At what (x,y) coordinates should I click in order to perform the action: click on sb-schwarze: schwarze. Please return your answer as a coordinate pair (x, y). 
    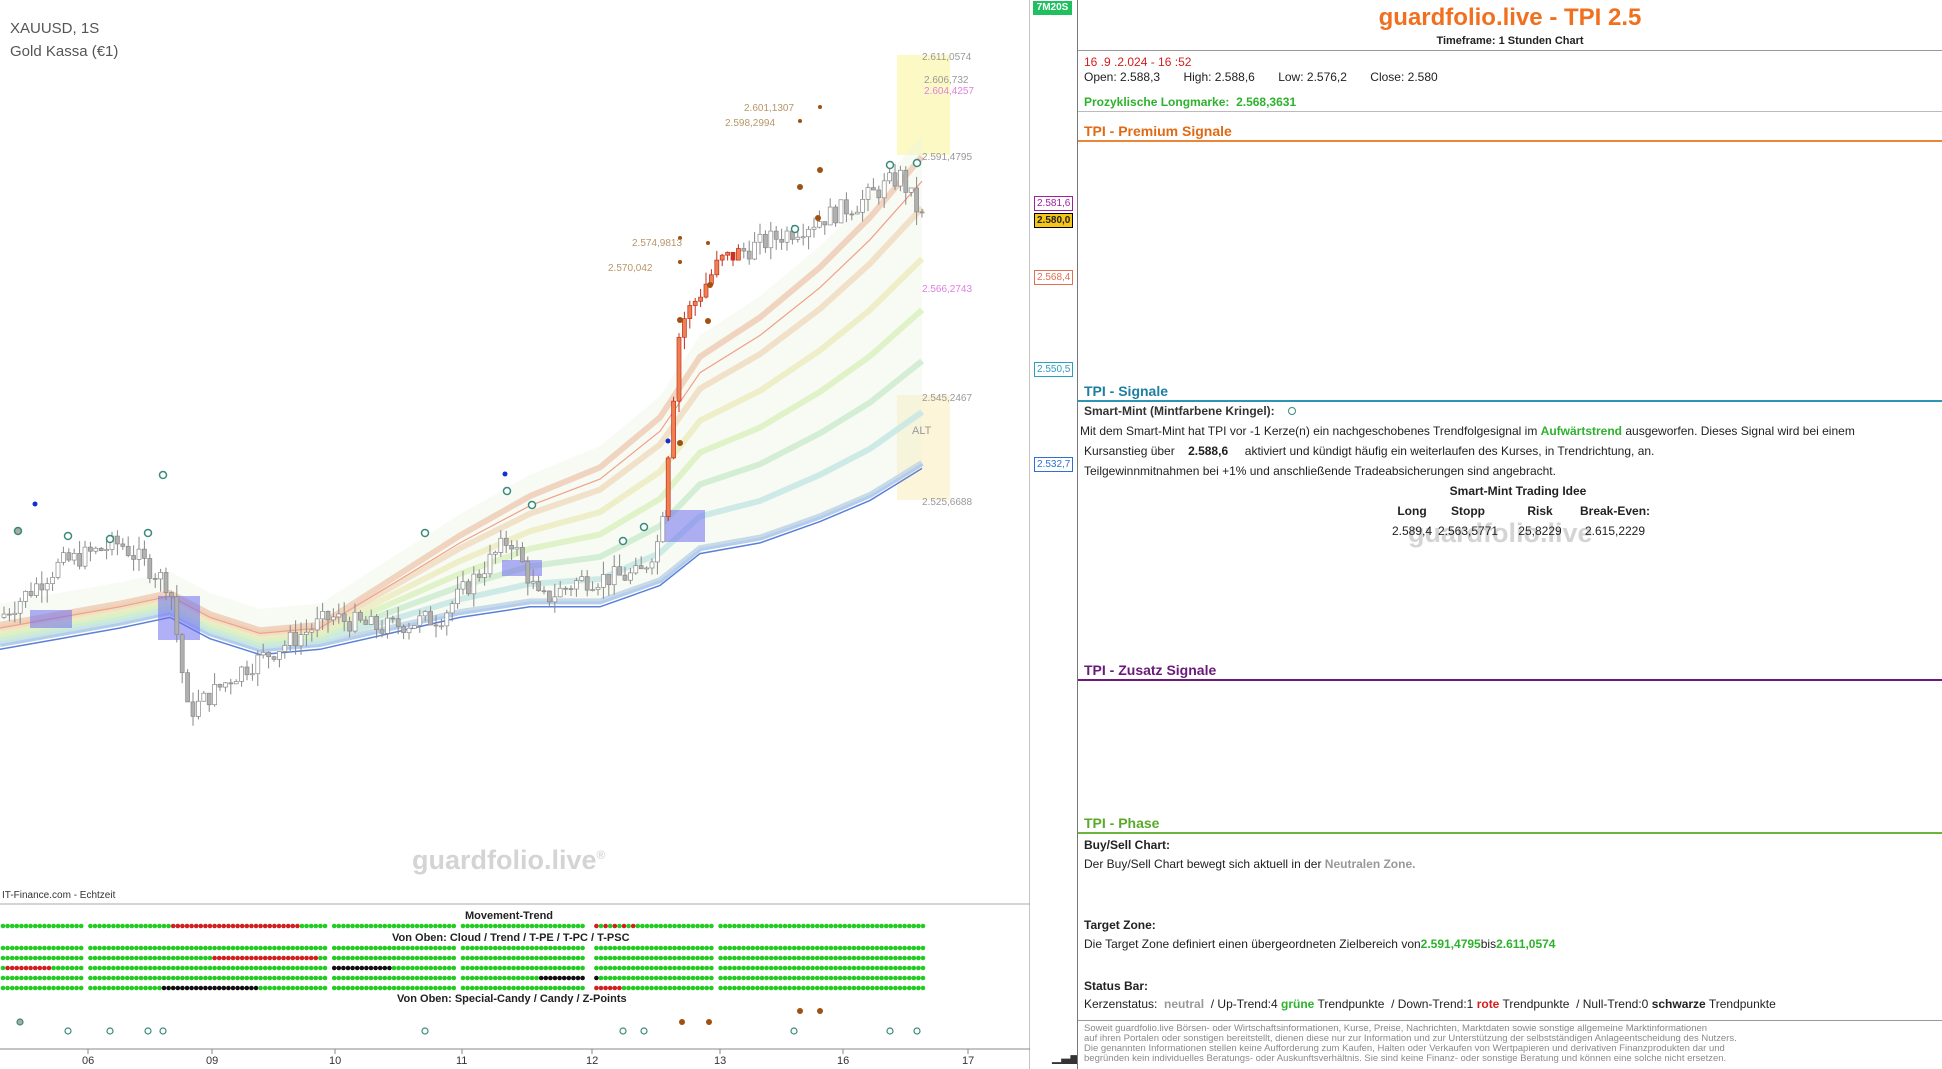
    Looking at the image, I should click on (1678, 1004).